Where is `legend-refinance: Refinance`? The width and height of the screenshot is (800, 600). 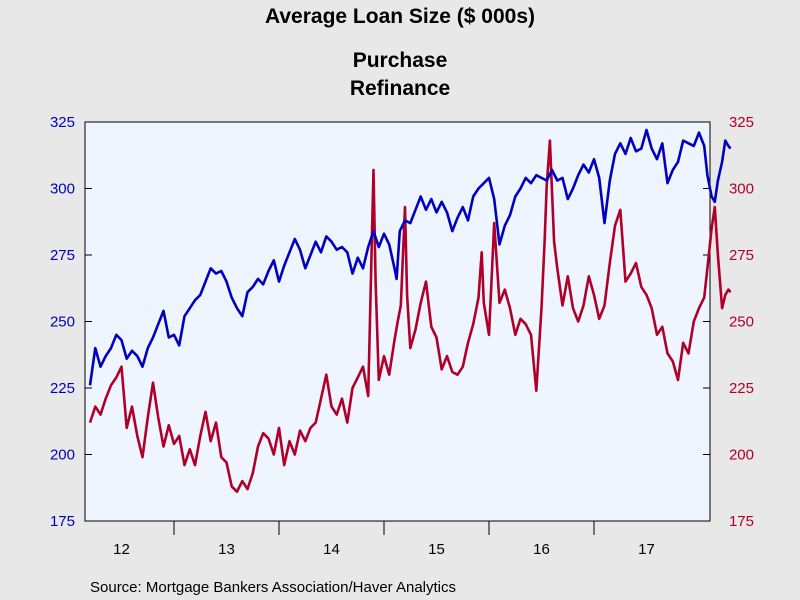 legend-refinance: Refinance is located at coordinates (400, 88).